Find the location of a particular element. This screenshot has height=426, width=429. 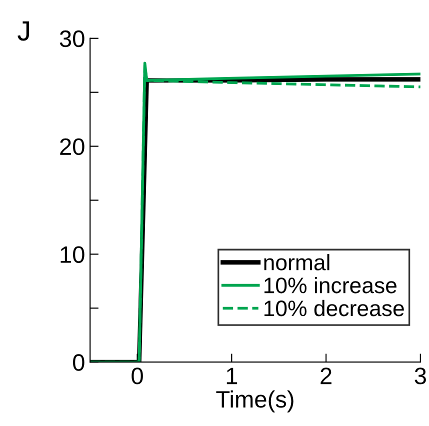

y-tick-label: 20 is located at coordinates (72, 147).